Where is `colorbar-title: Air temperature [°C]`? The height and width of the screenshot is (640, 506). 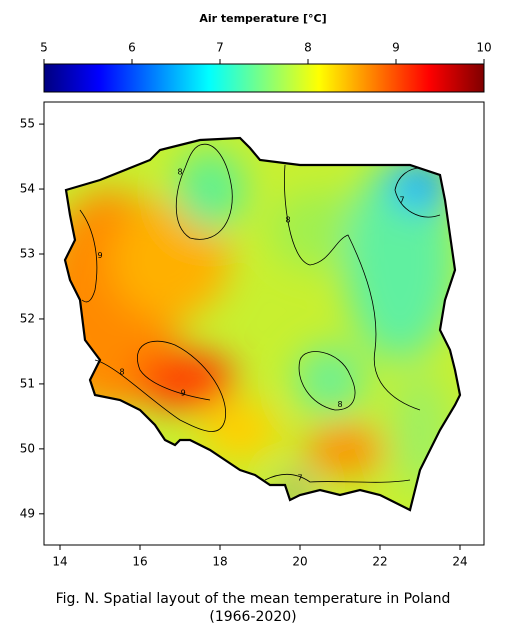
colorbar-title: Air temperature [°C] is located at coordinates (262, 18).